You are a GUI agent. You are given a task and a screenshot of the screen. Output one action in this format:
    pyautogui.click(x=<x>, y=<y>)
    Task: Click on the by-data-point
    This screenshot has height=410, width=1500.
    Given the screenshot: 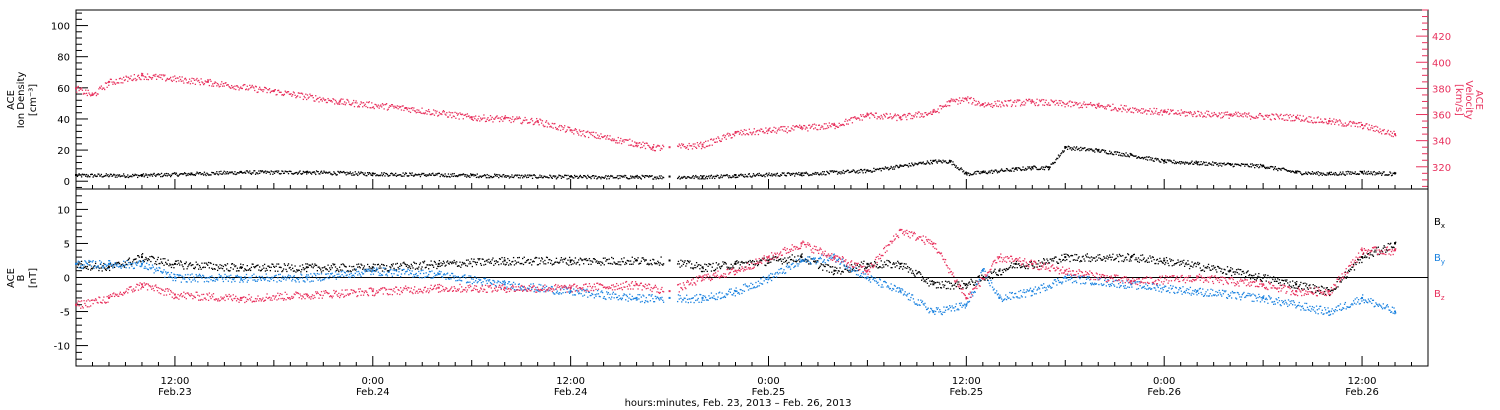 What is the action you would take?
    pyautogui.click(x=504, y=284)
    